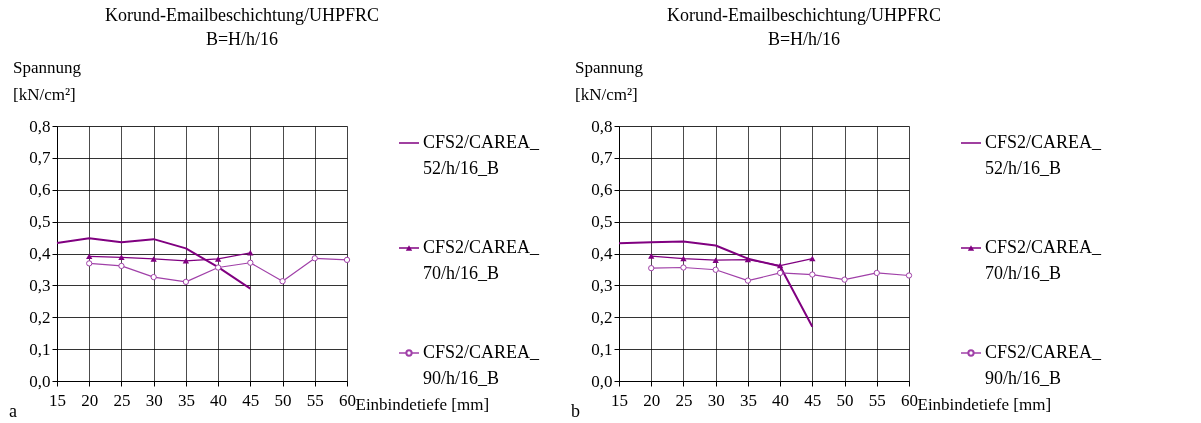 The height and width of the screenshot is (423, 1201). I want to click on text: b, so click(575, 411).